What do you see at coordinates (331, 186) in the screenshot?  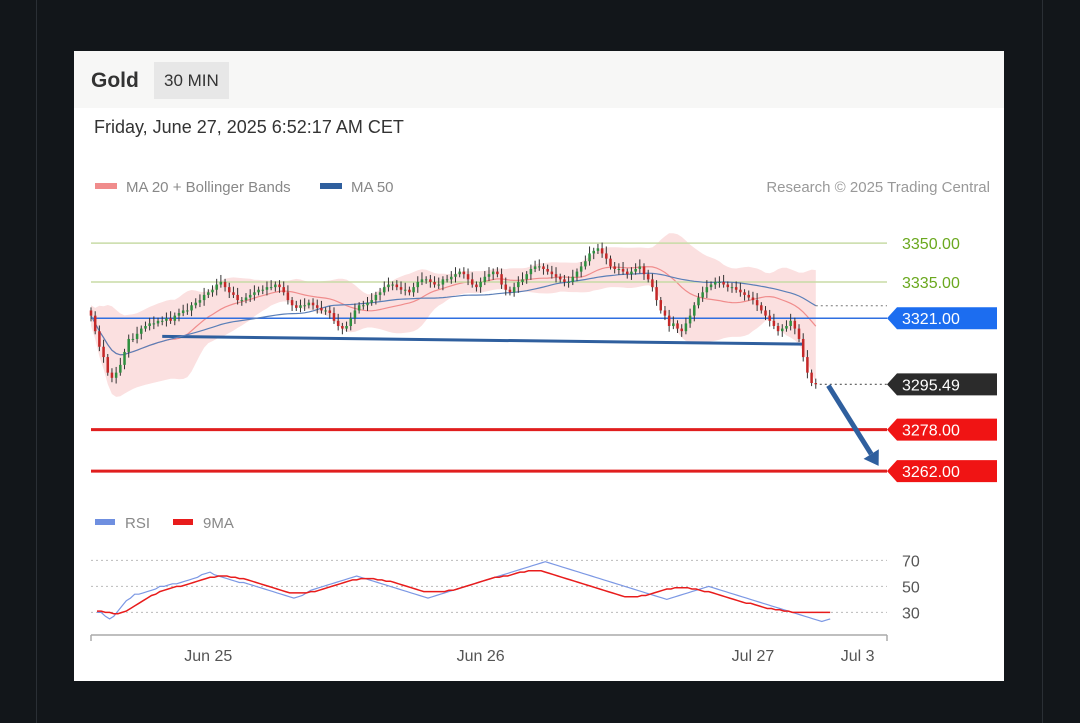 I see `legend-swatch` at bounding box center [331, 186].